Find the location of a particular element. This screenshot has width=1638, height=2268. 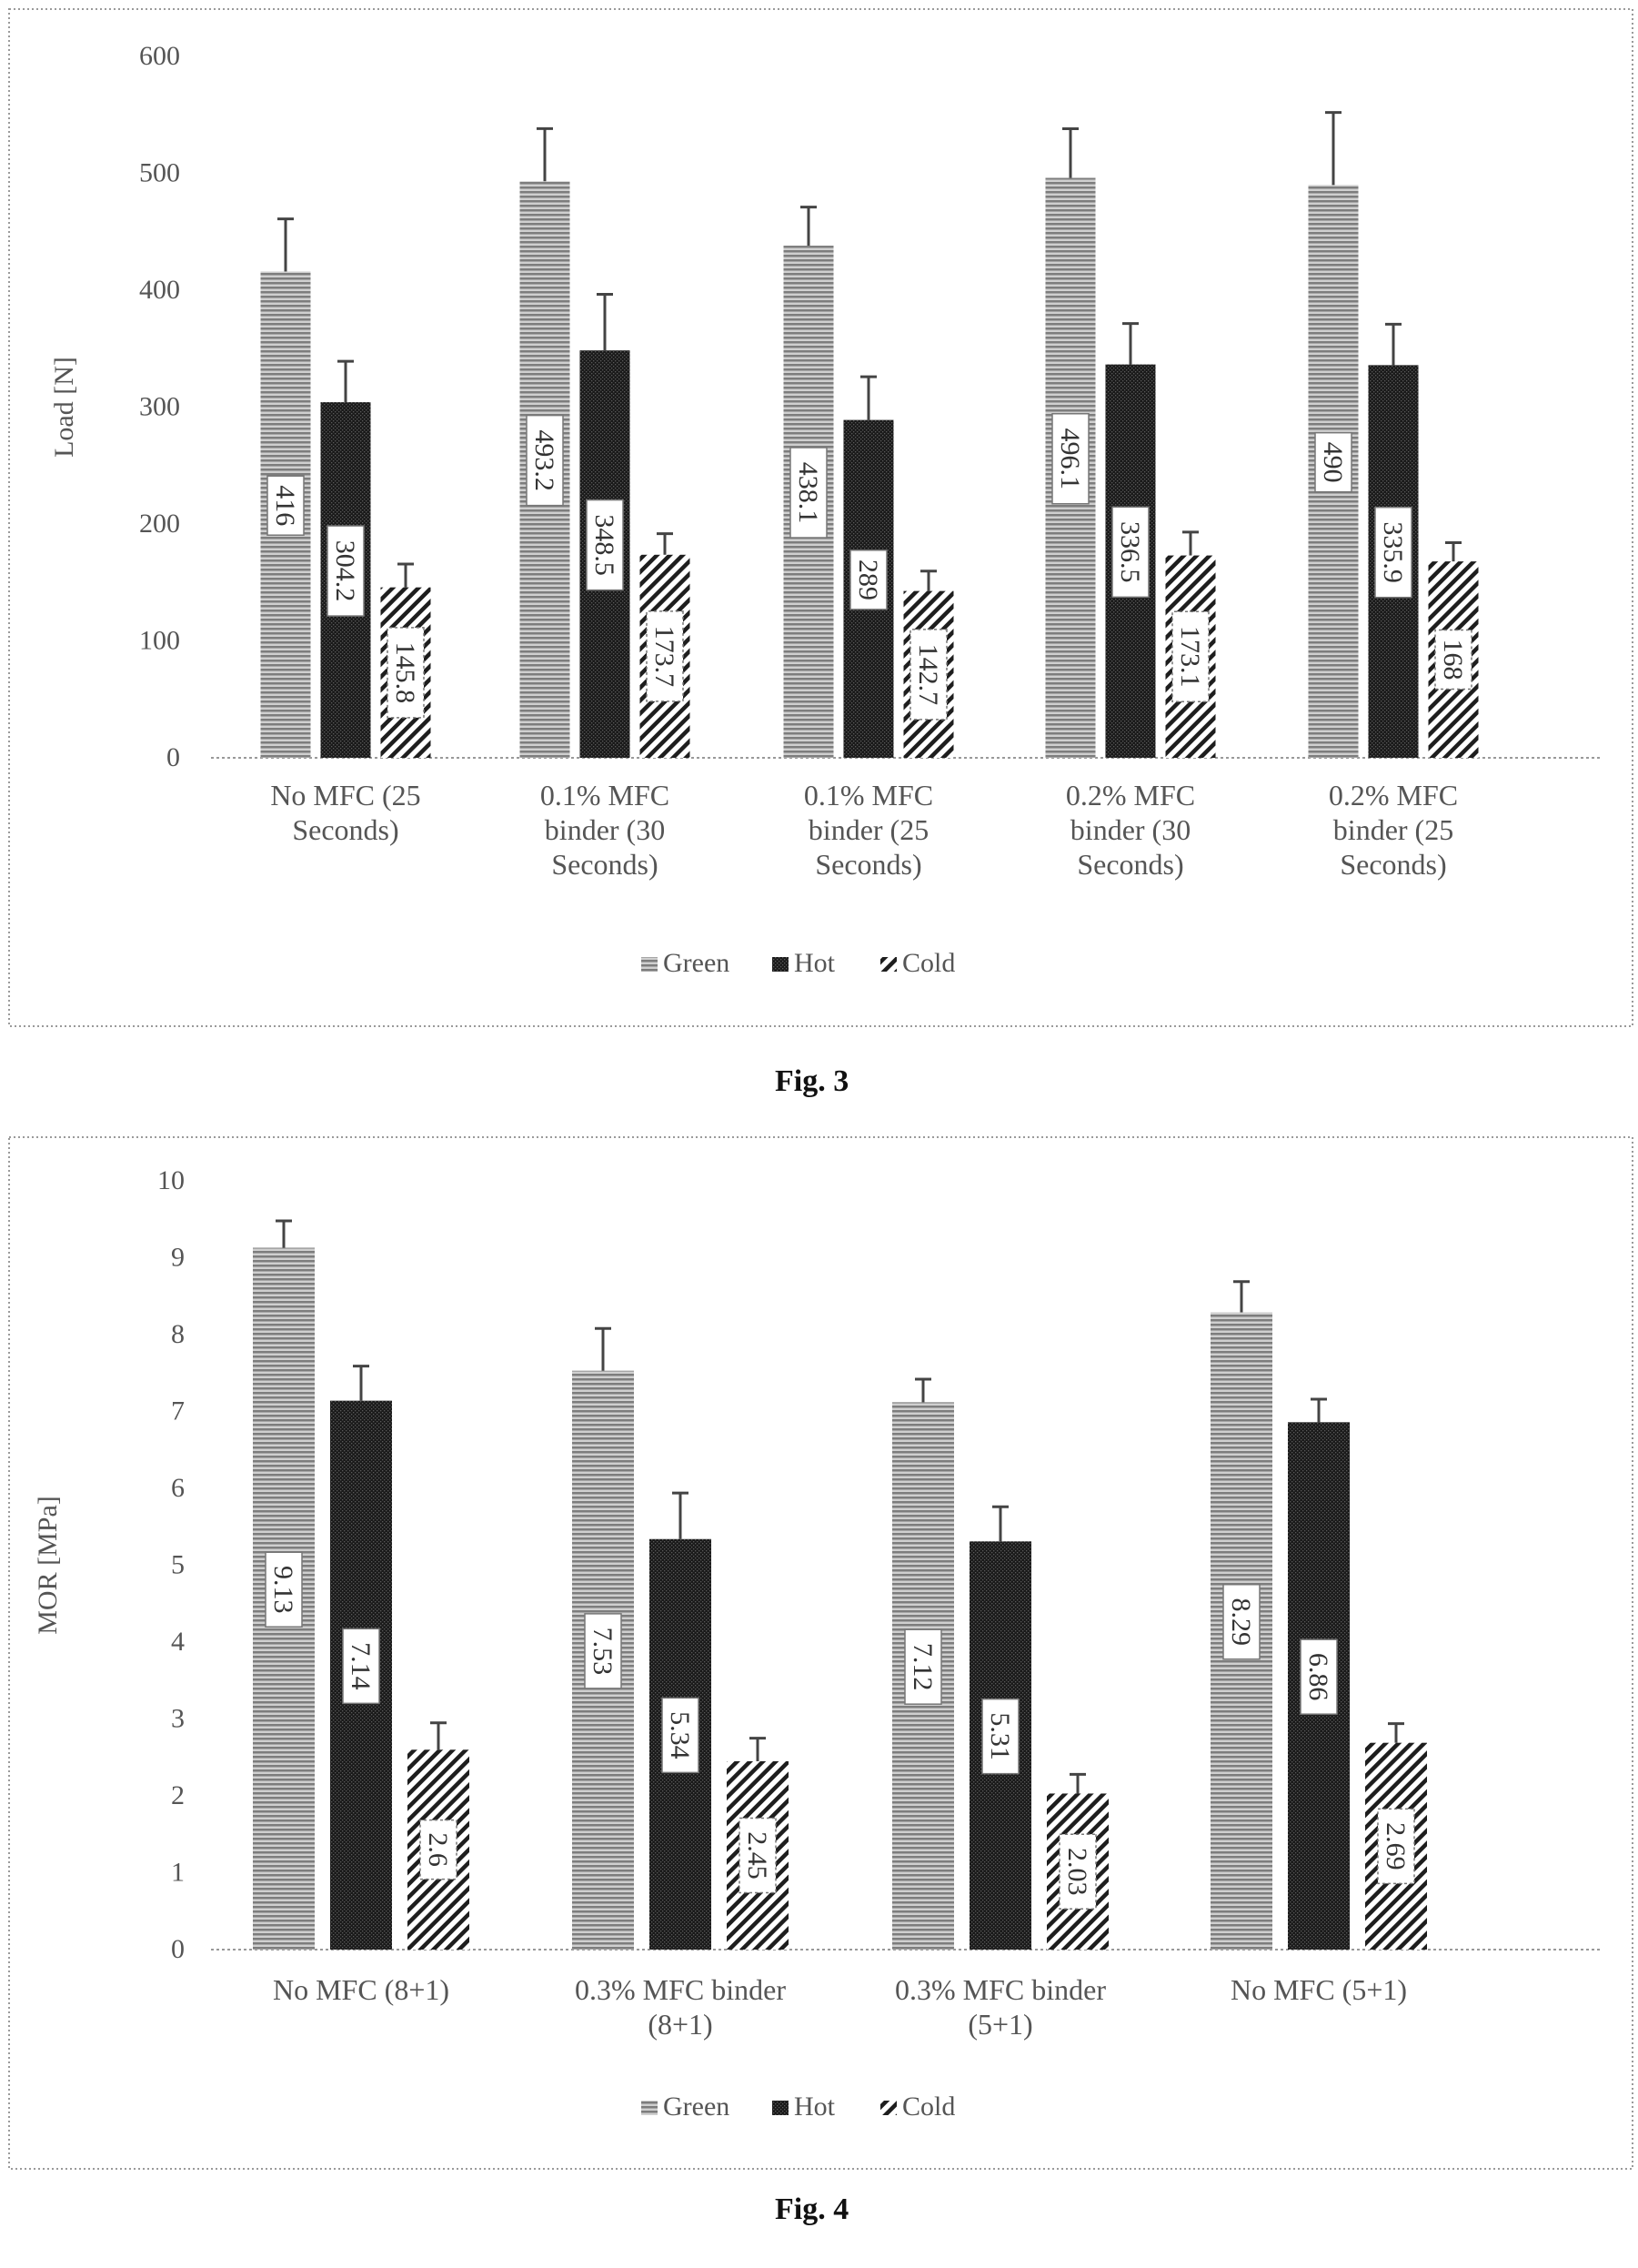

y-tick-label: 100 is located at coordinates (159, 641).